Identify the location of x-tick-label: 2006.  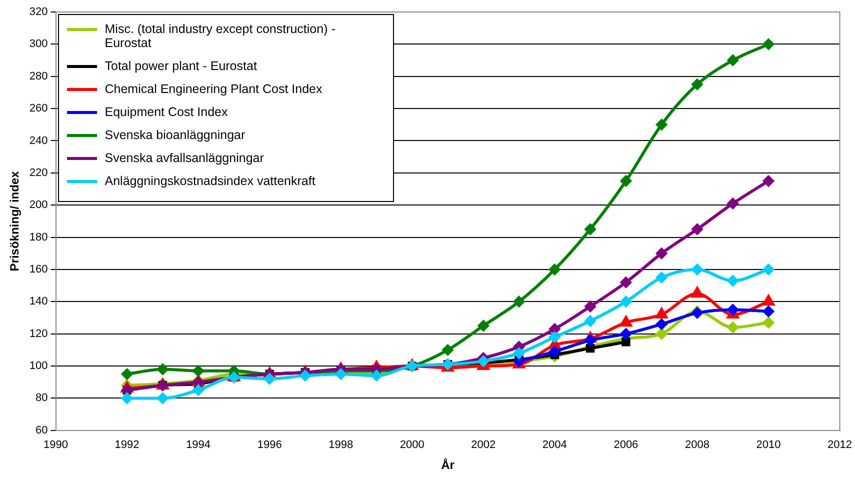
(626, 445).